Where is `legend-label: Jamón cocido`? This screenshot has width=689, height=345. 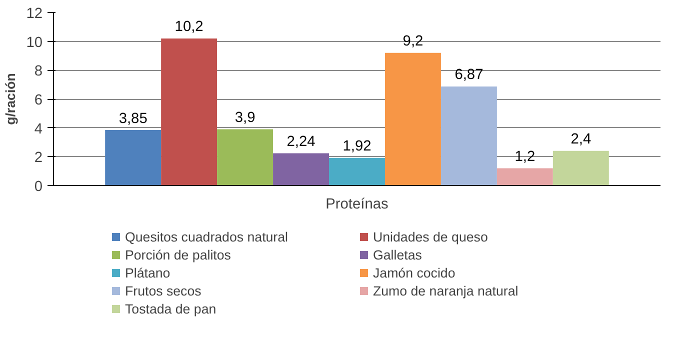
legend-label: Jamón cocido is located at coordinates (414, 272).